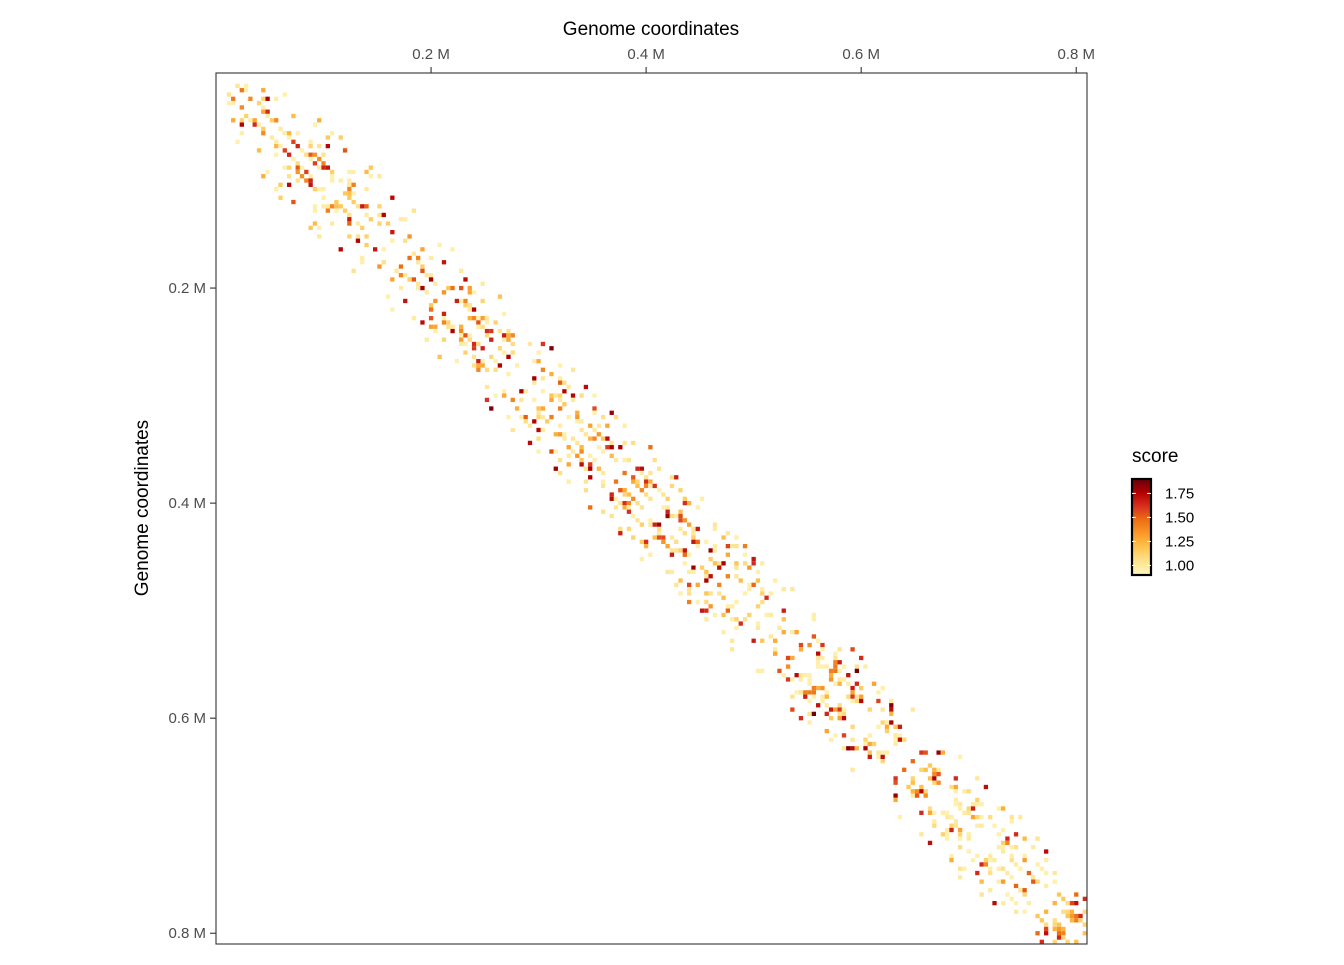 This screenshot has height=965, width=1344. What do you see at coordinates (651, 29) in the screenshot?
I see `x-axis-title: Genome coordinates` at bounding box center [651, 29].